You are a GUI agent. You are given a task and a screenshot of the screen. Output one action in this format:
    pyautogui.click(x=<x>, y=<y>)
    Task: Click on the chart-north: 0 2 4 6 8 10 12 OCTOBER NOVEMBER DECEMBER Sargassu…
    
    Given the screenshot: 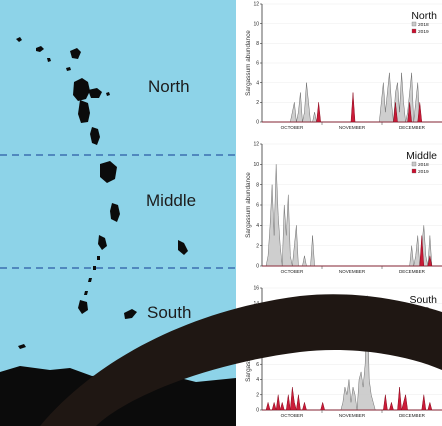 What is the action you would take?
    pyautogui.click(x=343, y=66)
    